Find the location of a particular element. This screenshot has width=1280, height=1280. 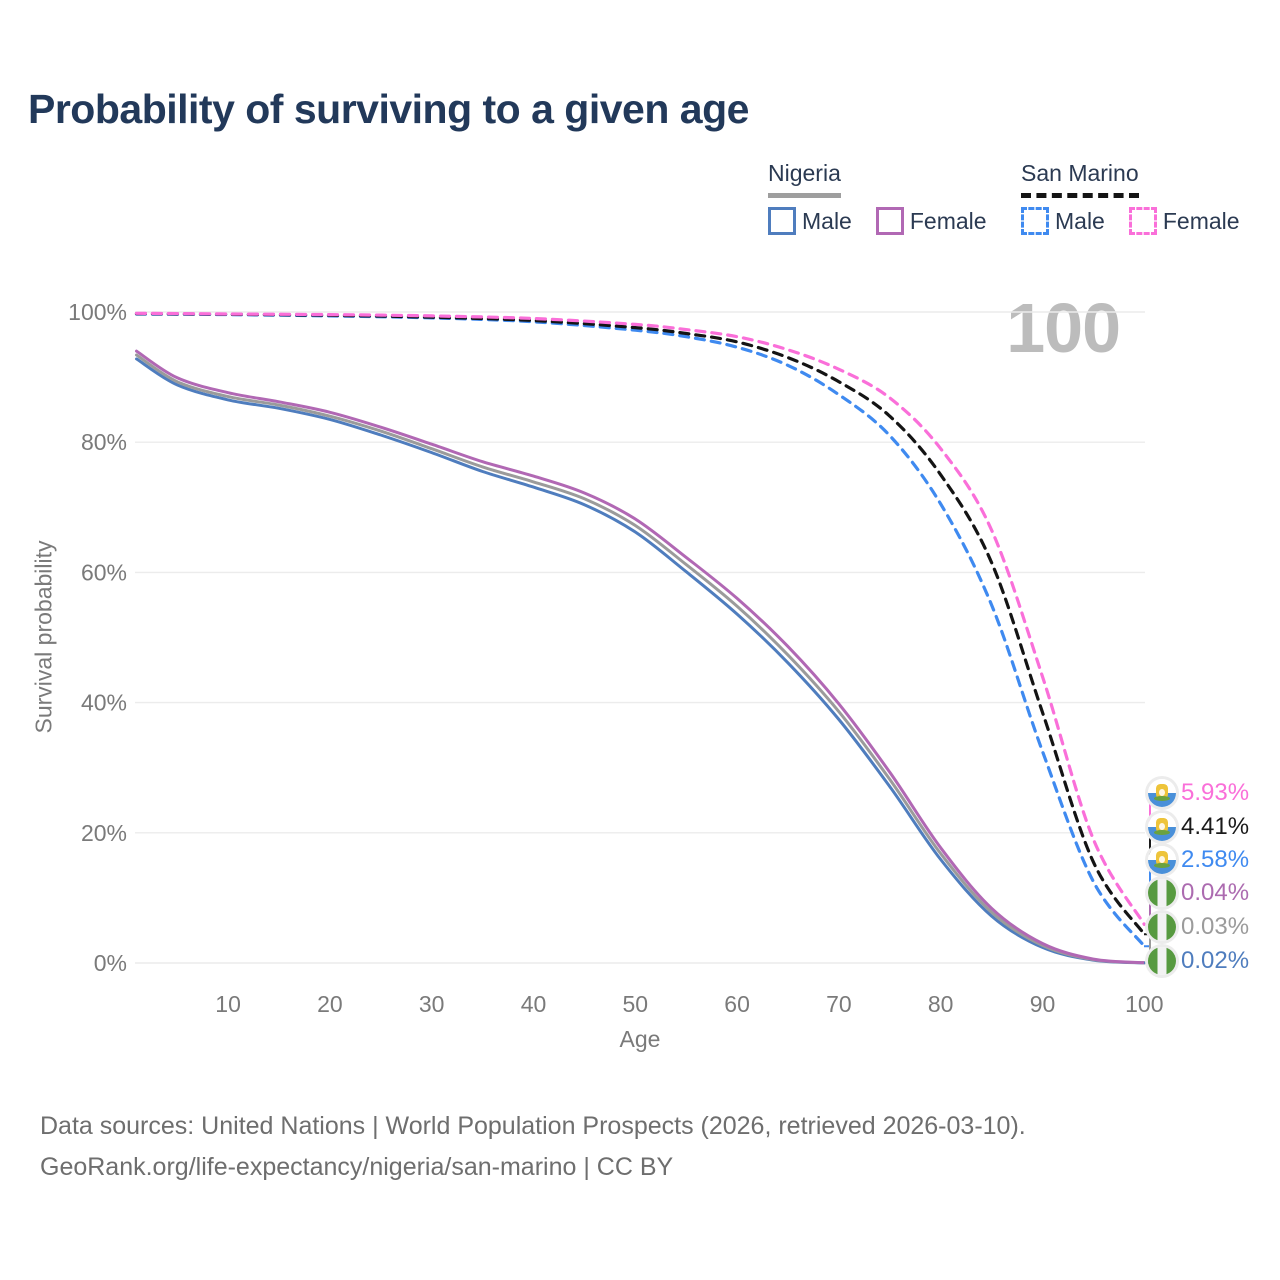

x-tick-label: 60 is located at coordinates (737, 1004).